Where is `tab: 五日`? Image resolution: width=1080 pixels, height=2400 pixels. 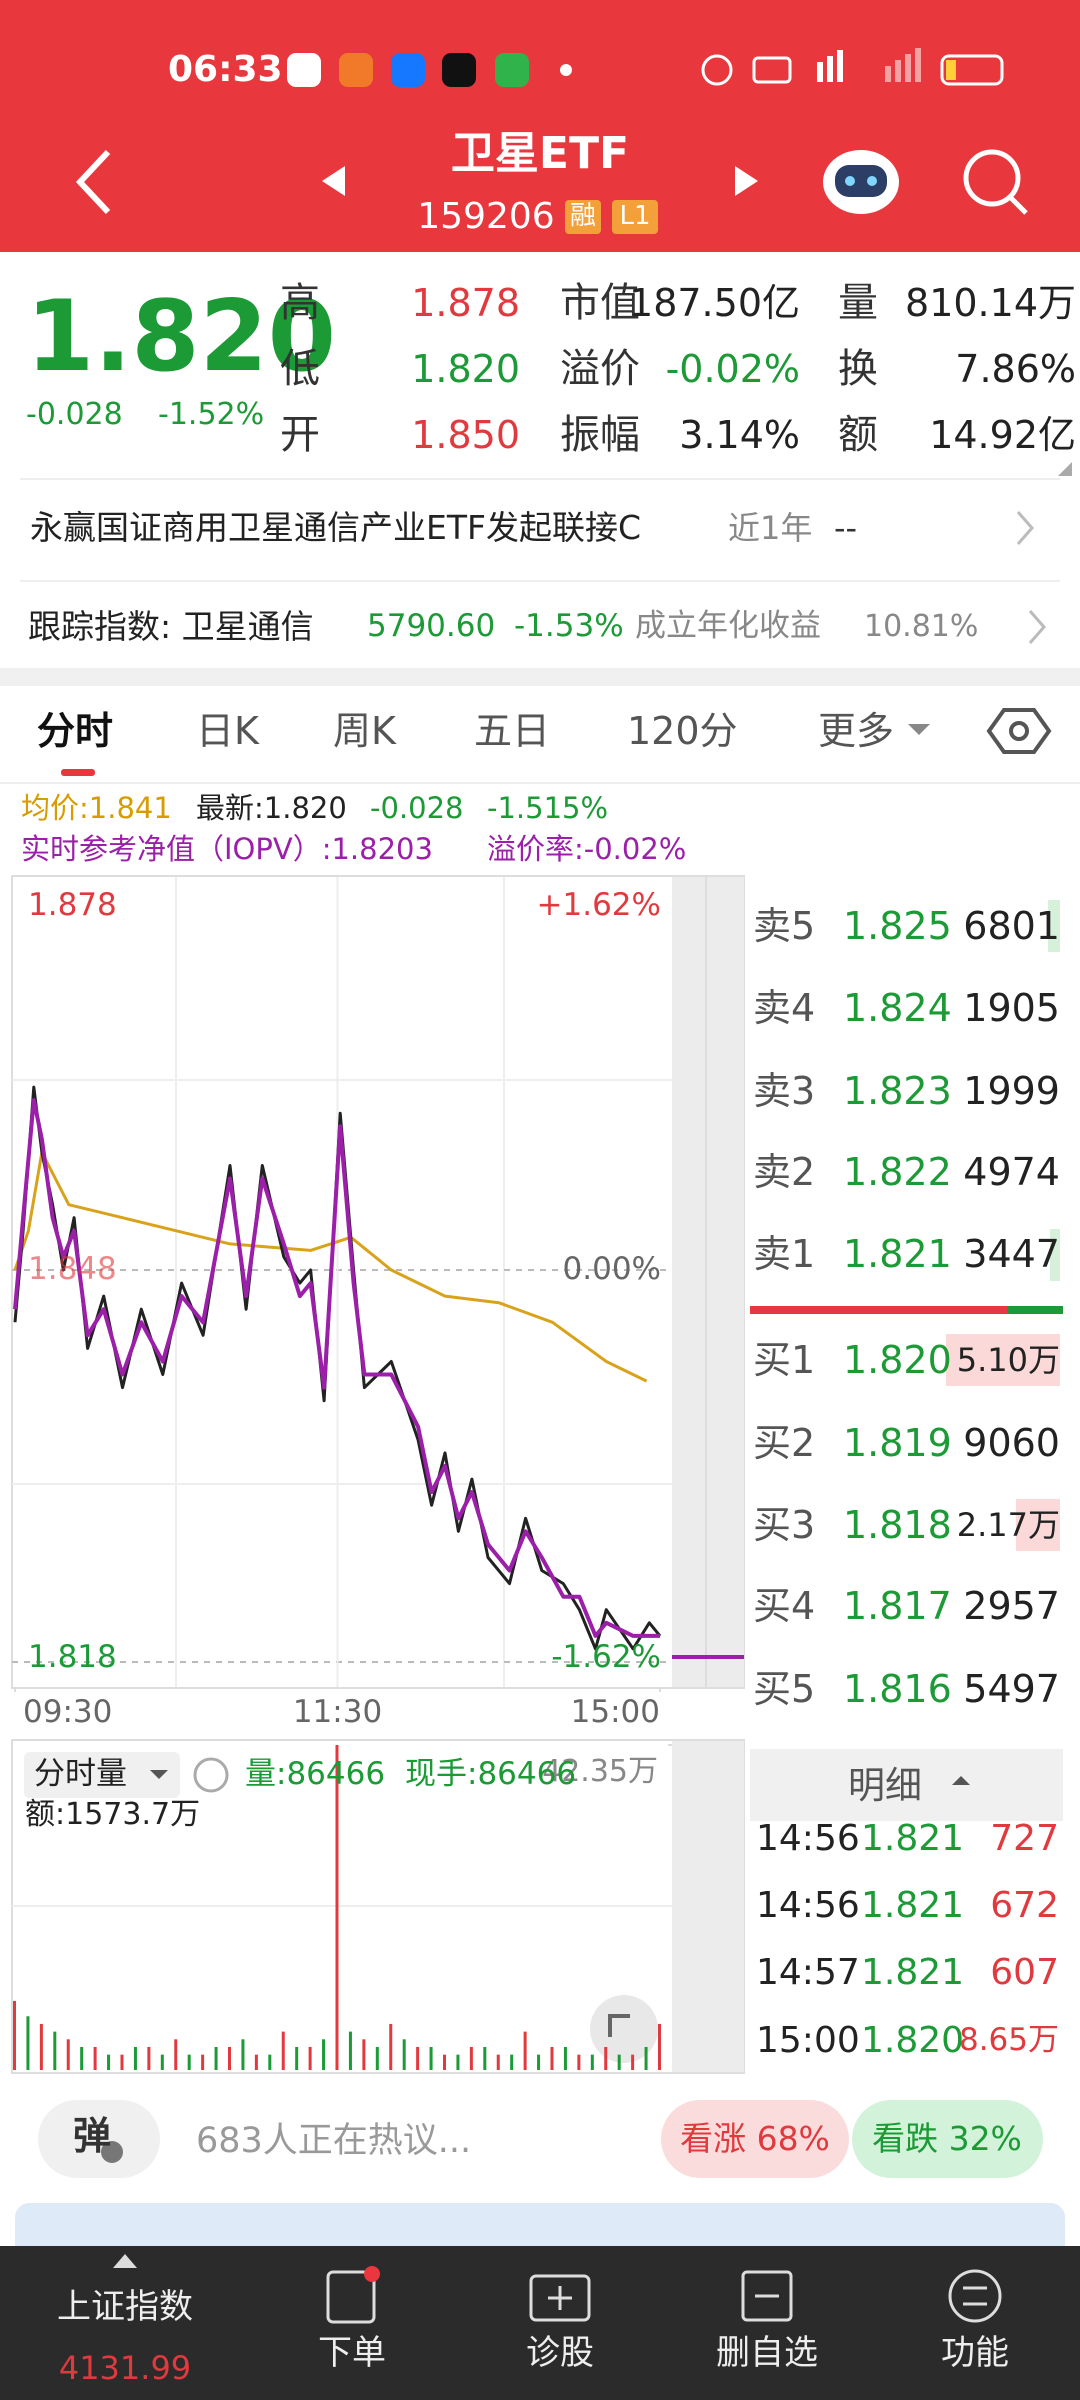
tab: 五日 is located at coordinates (512, 731).